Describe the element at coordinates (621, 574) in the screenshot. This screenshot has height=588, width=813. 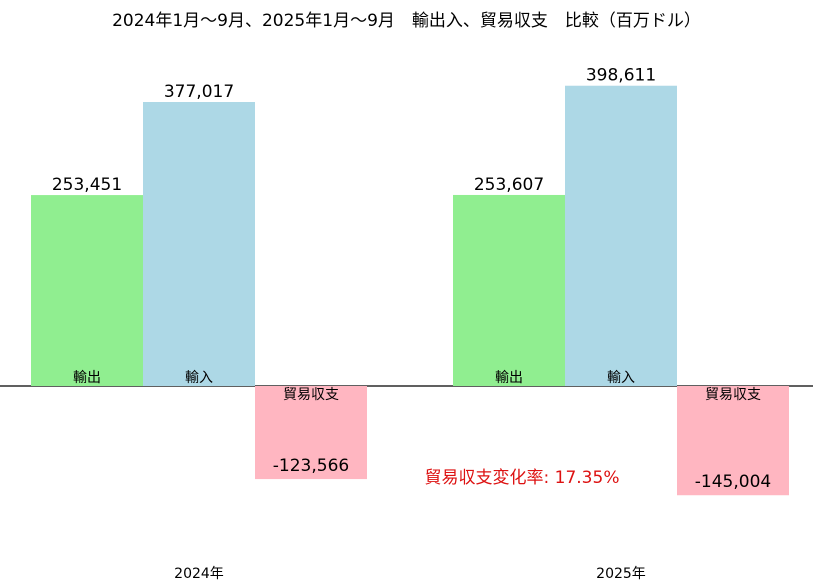
I see `x-tick-label: 2025年` at that location.